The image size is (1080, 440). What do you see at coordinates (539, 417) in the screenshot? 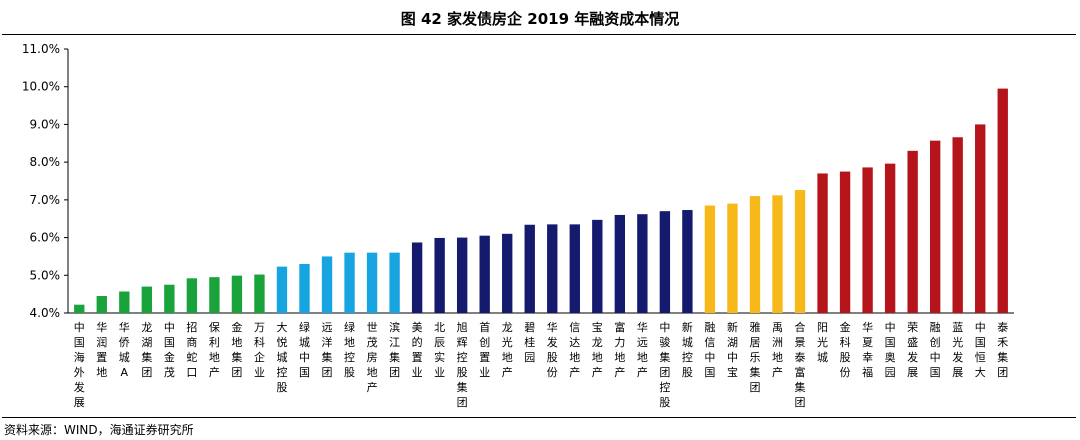
I see `footer-divider` at bounding box center [539, 417].